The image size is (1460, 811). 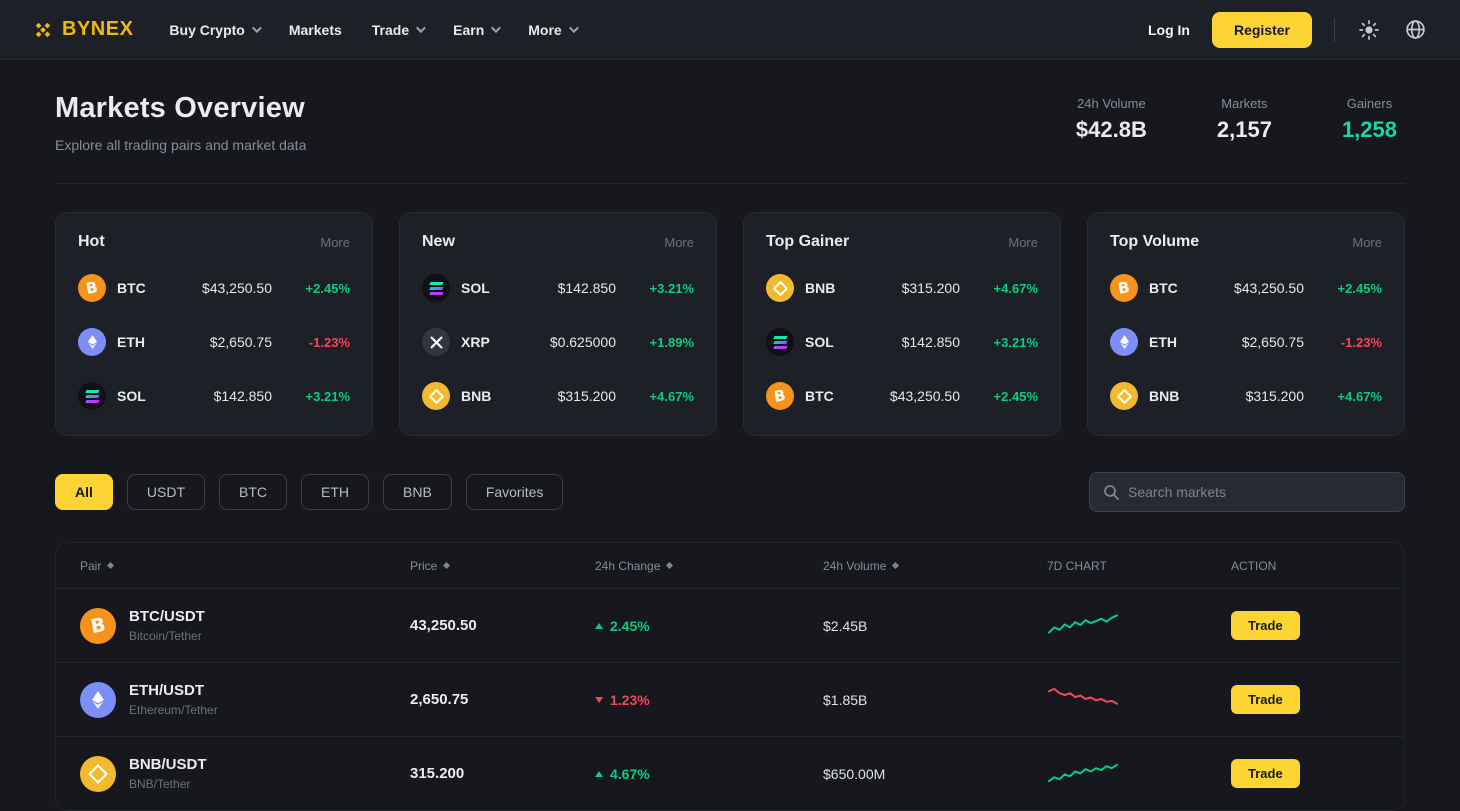 What do you see at coordinates (315, 30) in the screenshot?
I see `nav-item-markets: Markets` at bounding box center [315, 30].